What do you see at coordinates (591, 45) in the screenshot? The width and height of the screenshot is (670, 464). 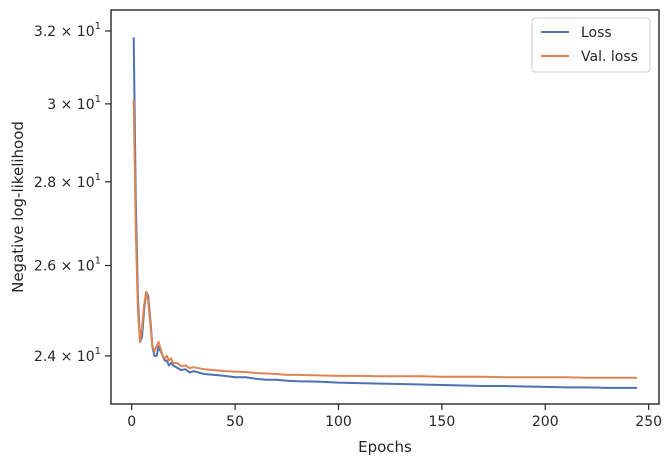 I see `legend: Loss Val. loss` at bounding box center [591, 45].